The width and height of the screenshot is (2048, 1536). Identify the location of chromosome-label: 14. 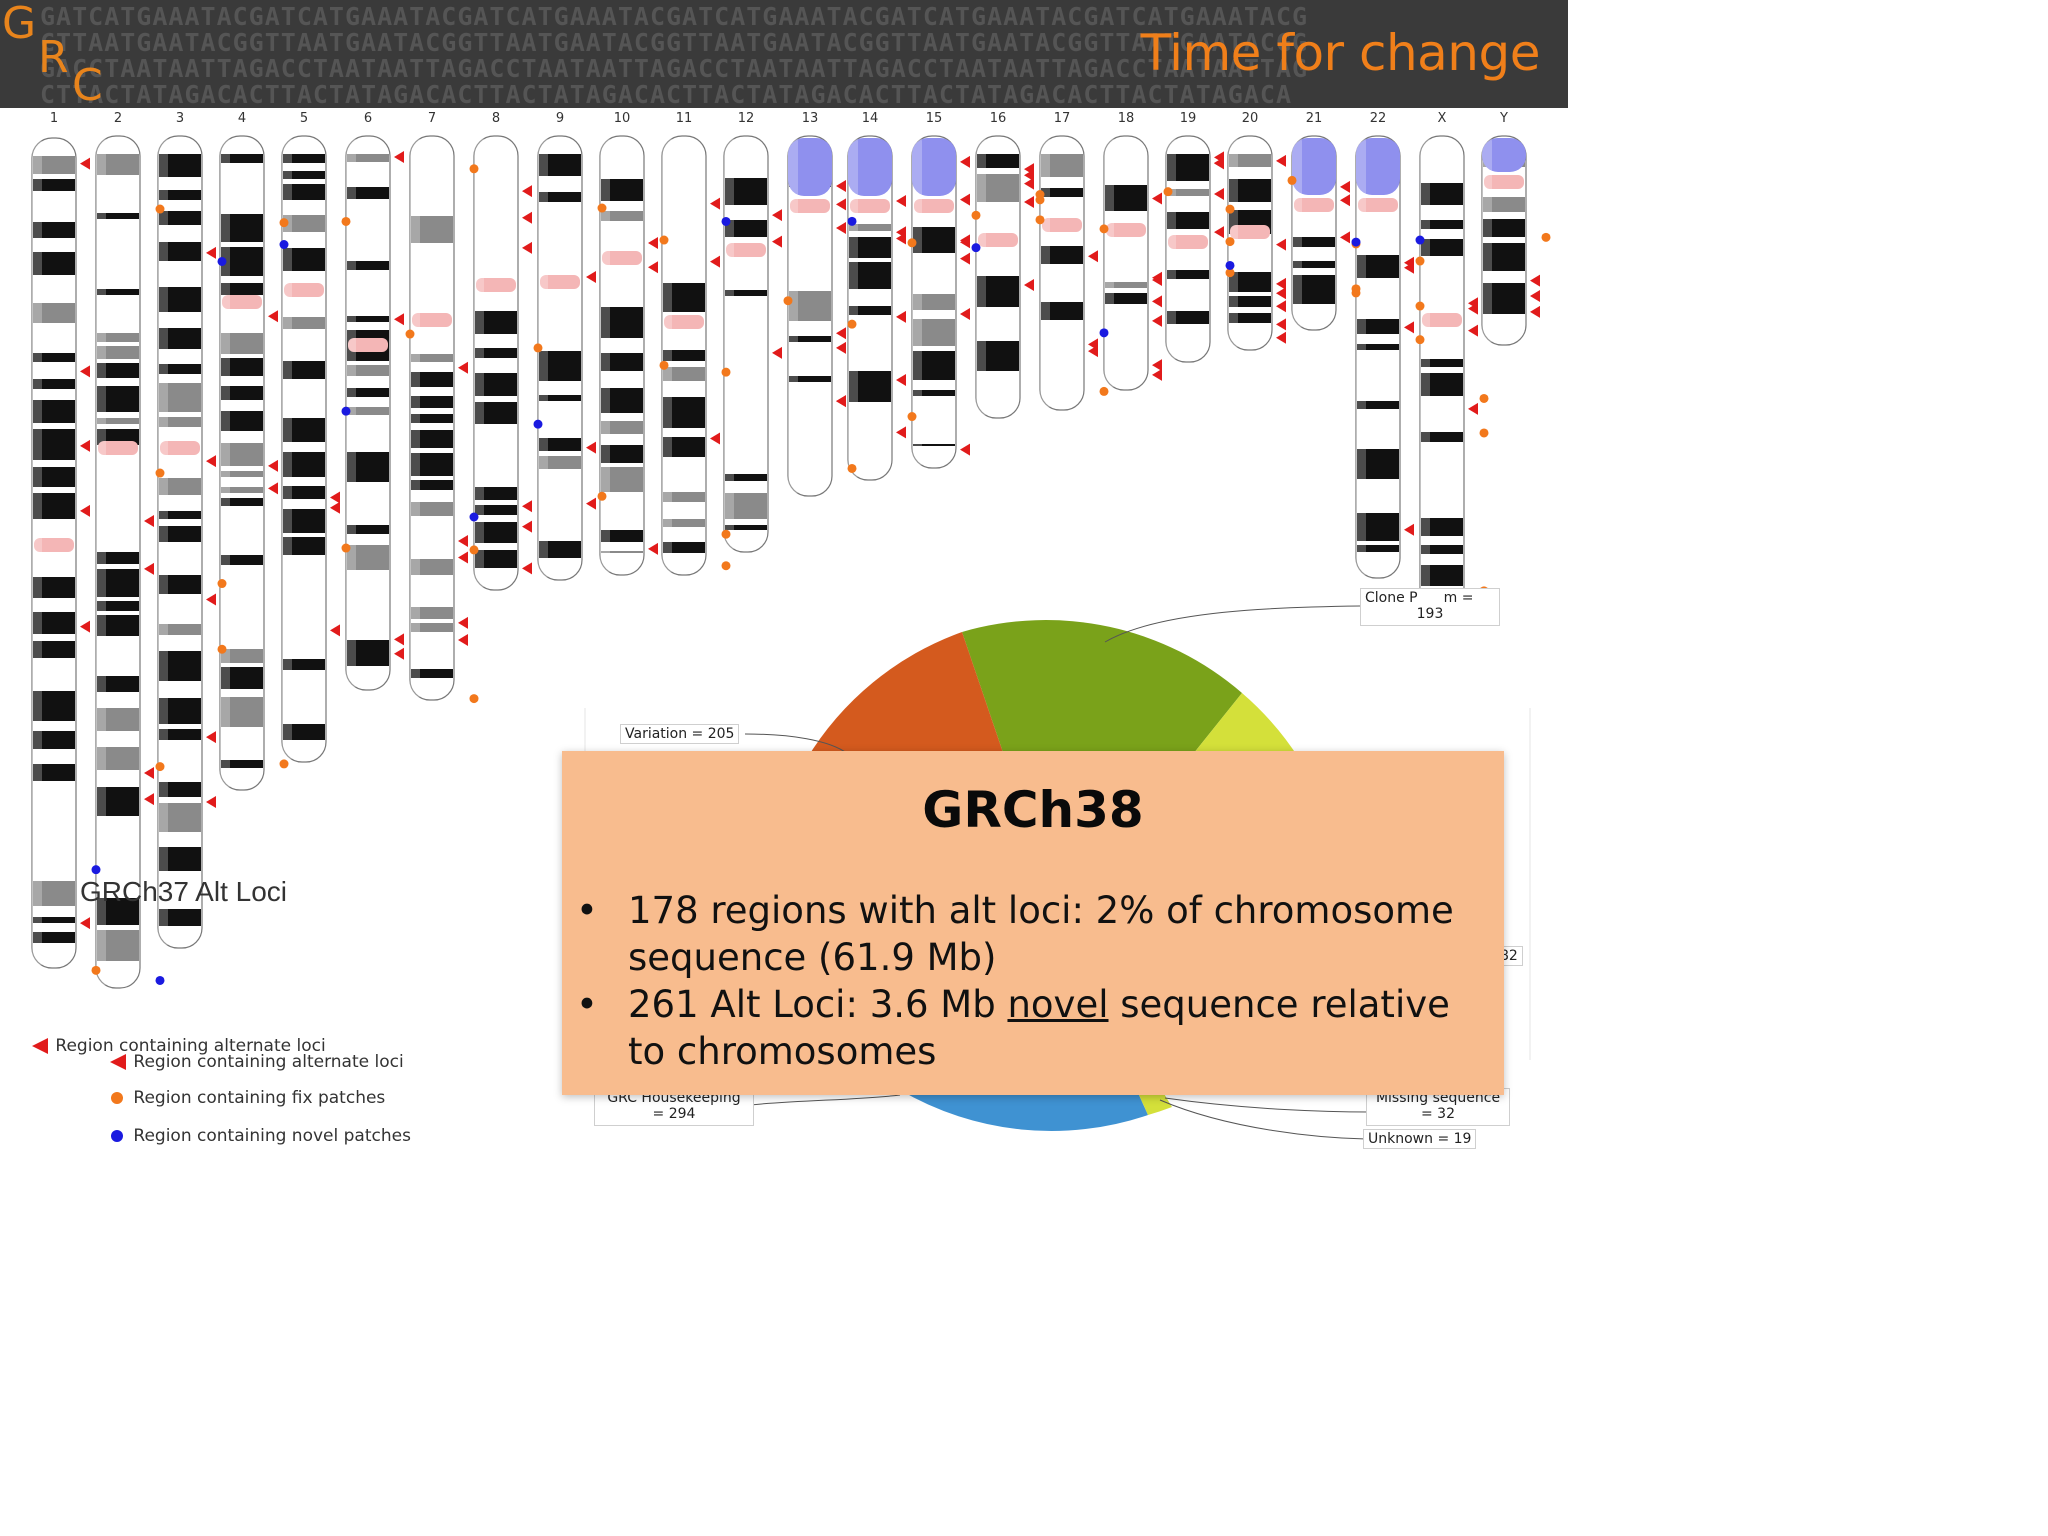
(870, 118).